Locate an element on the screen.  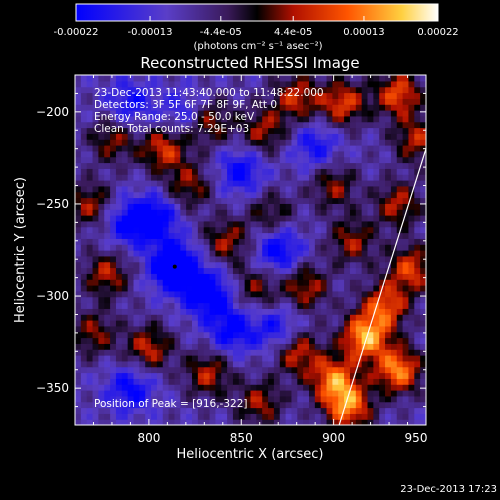
colorbar-frame is located at coordinates (257, 12).